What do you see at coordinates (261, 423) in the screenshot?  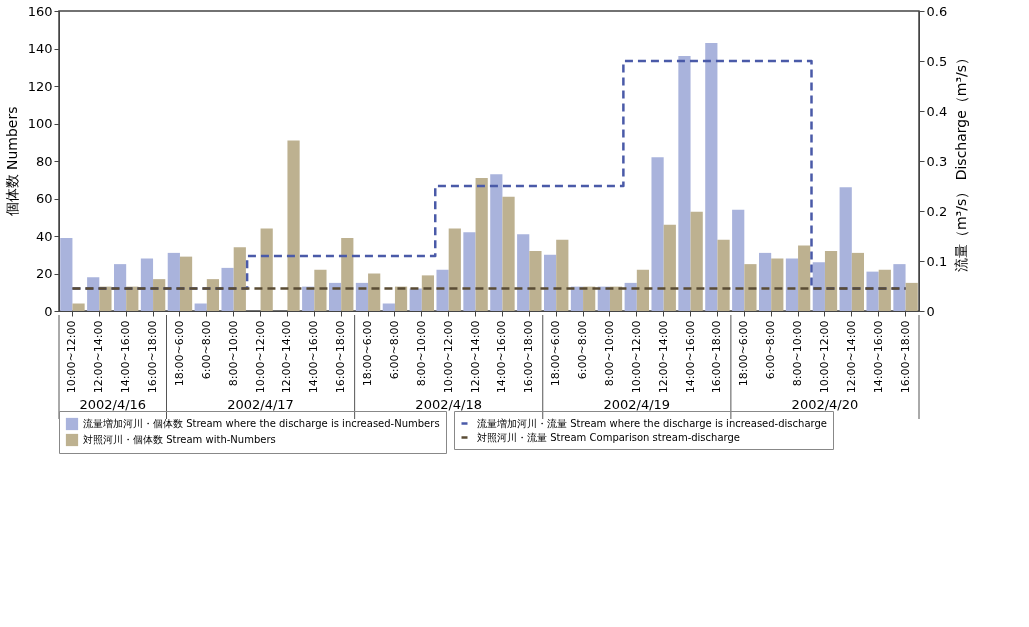 I see `legend-label: 流量増加河川・個体数 Stream where the discharge is increased-Numbers` at bounding box center [261, 423].